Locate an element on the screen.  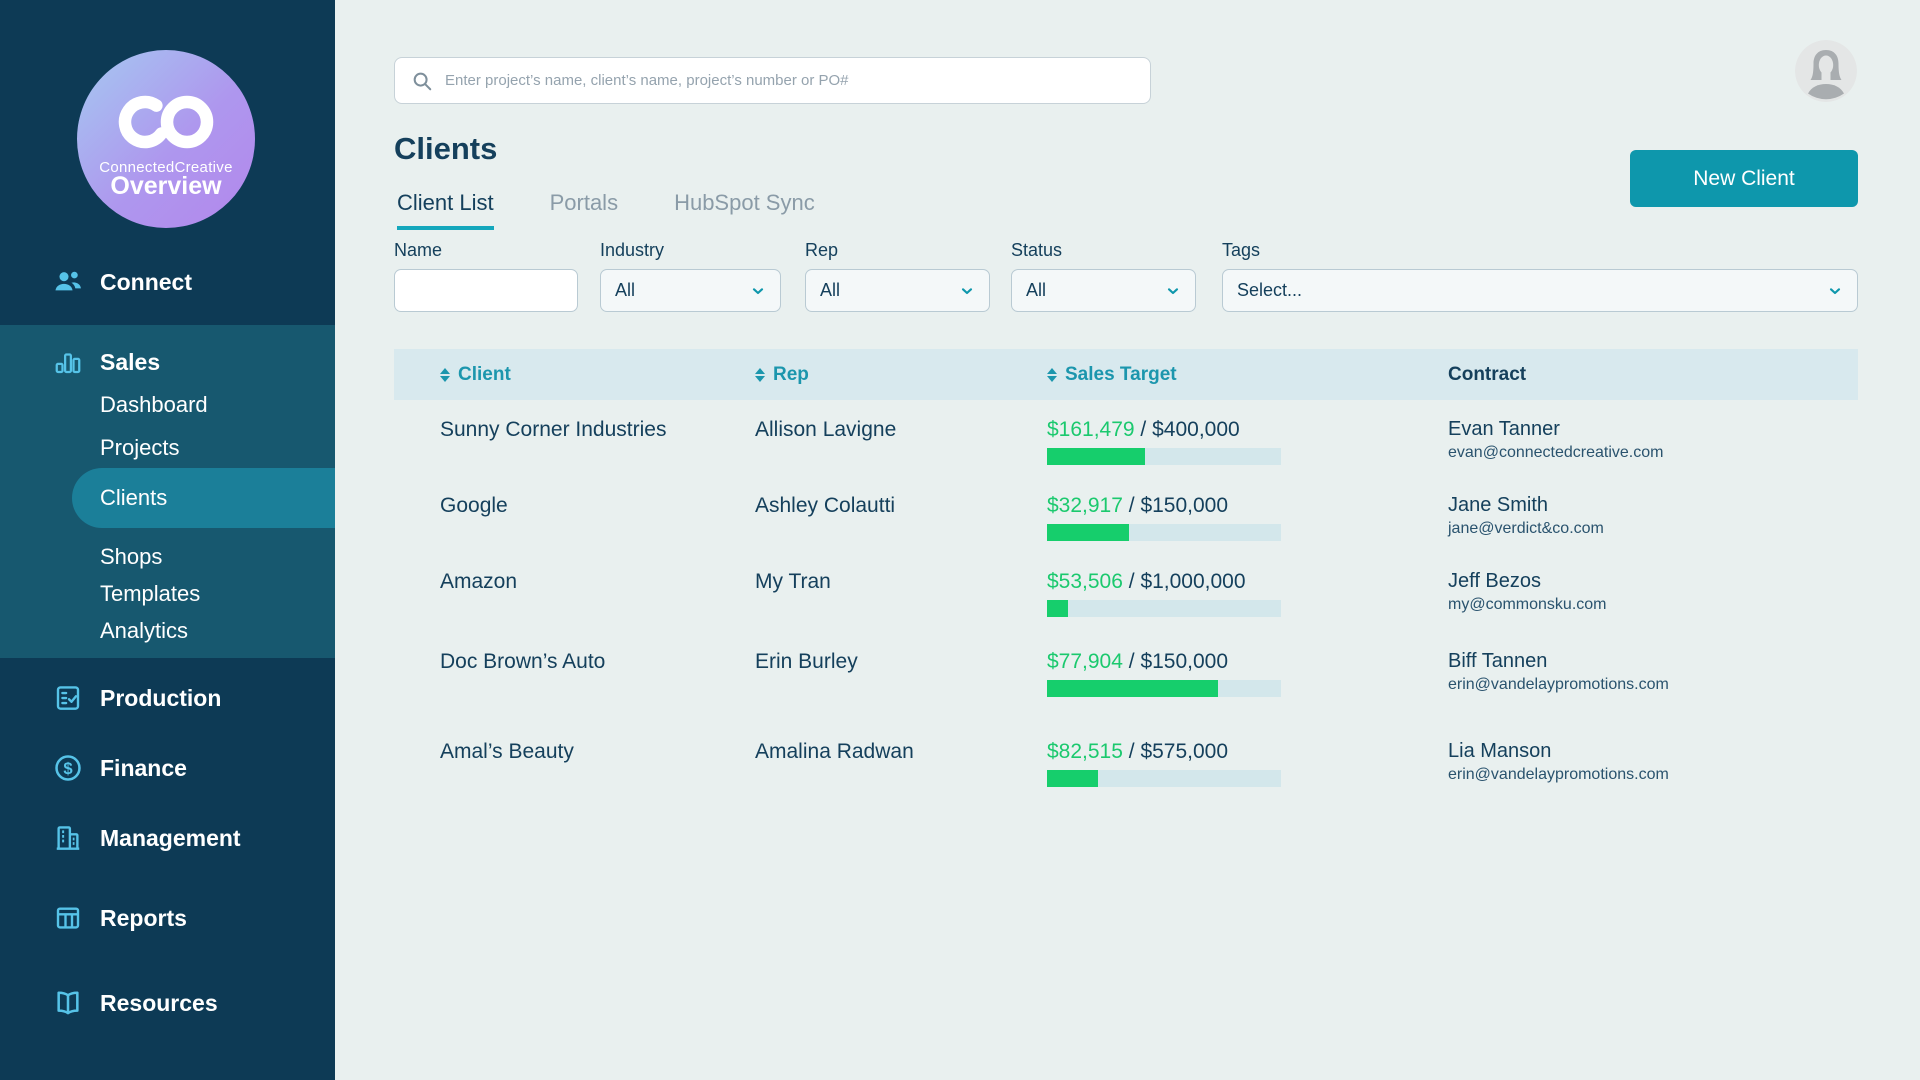
contract-cell: Lia Manson erin@vandelaypromotions.com is located at coordinates (1653, 776).